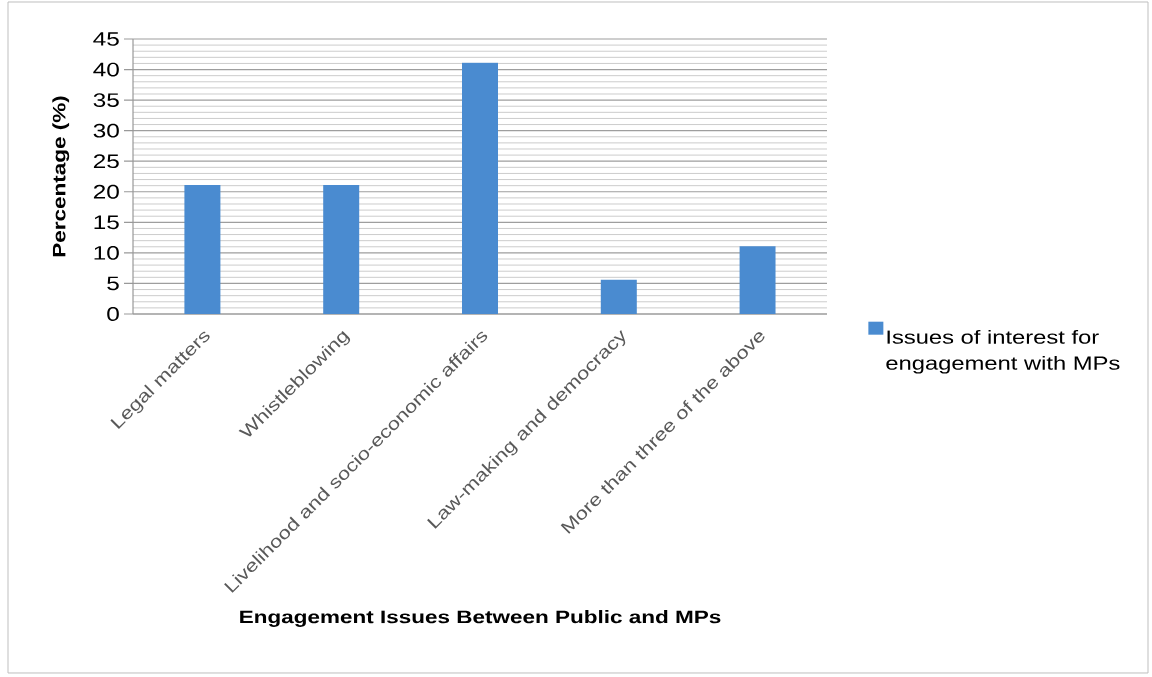  What do you see at coordinates (113, 314) in the screenshot?
I see `y-tick-label: 0` at bounding box center [113, 314].